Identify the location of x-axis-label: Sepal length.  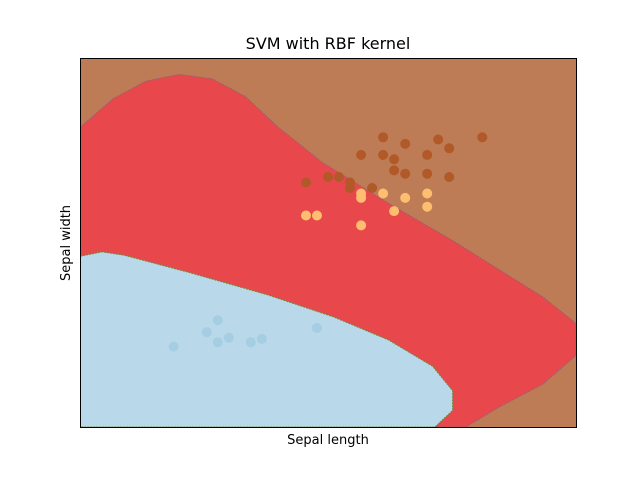
(328, 440).